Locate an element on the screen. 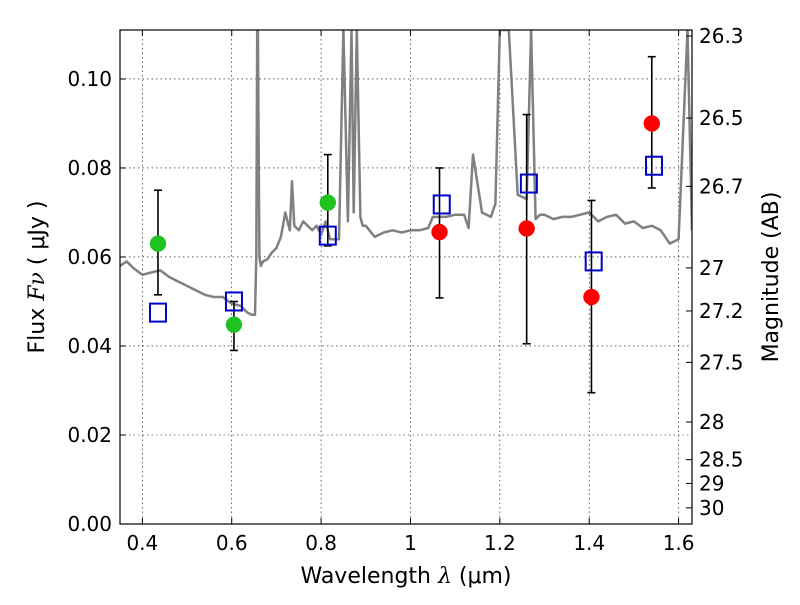 This screenshot has width=800, height=605. y2-axis-label: Magnitude (AB) is located at coordinates (771, 277).